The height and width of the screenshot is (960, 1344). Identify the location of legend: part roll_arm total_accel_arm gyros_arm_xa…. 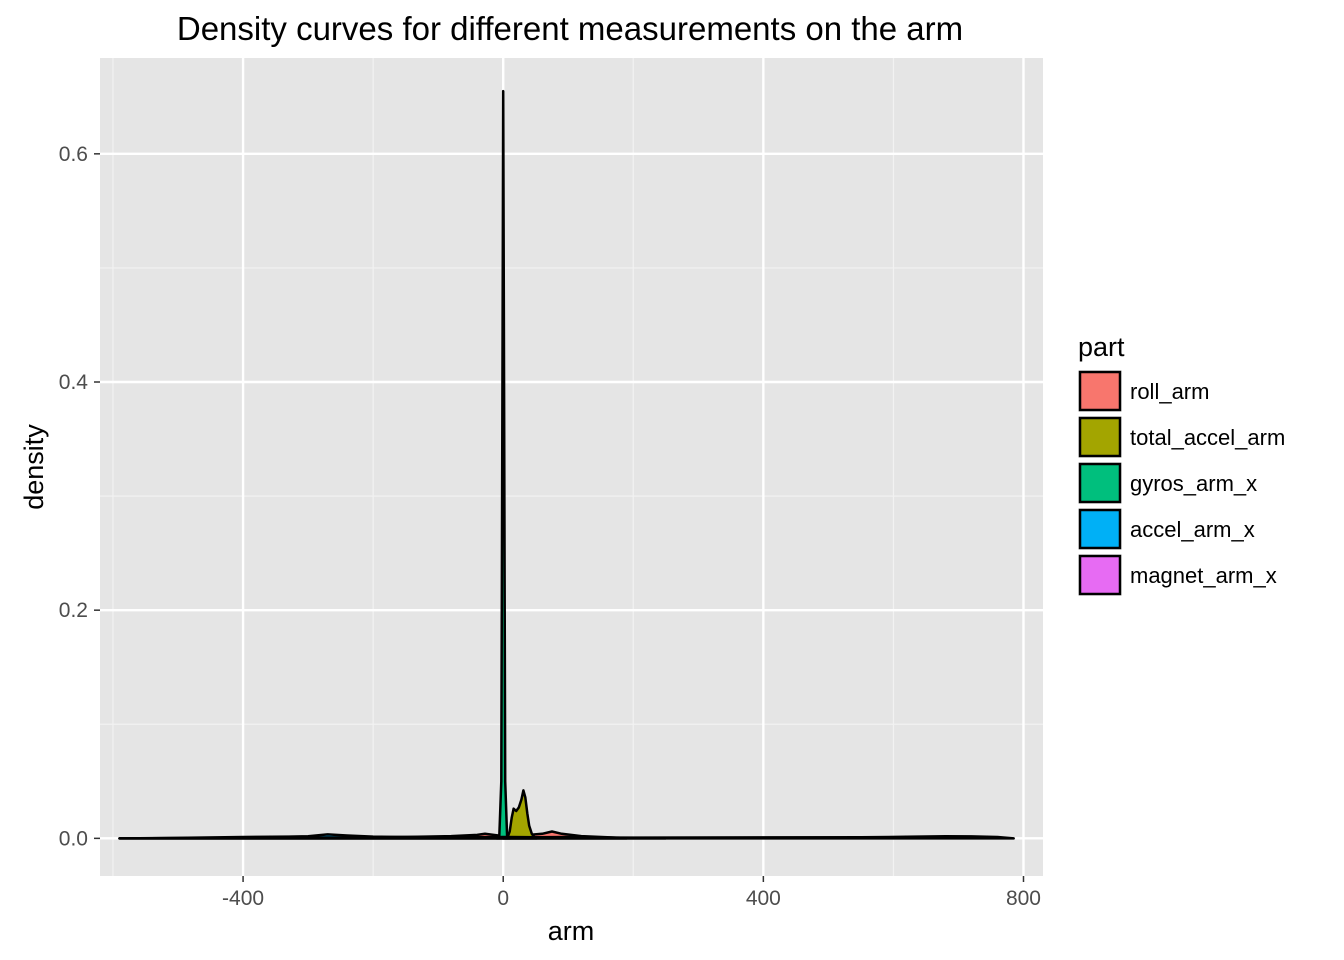
(1181, 464).